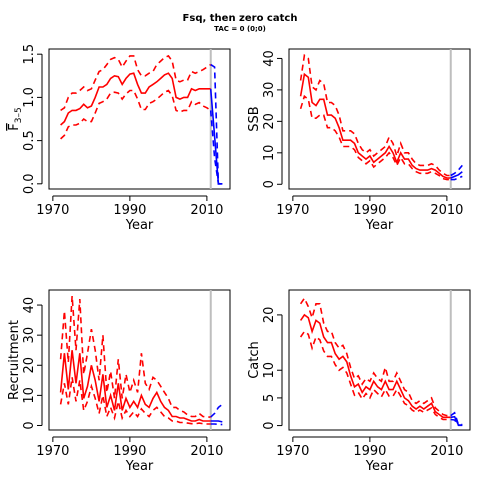 The width and height of the screenshot is (480, 480). What do you see at coordinates (446, 451) in the screenshot?
I see `catch-x-tick-label: 2010` at bounding box center [446, 451].